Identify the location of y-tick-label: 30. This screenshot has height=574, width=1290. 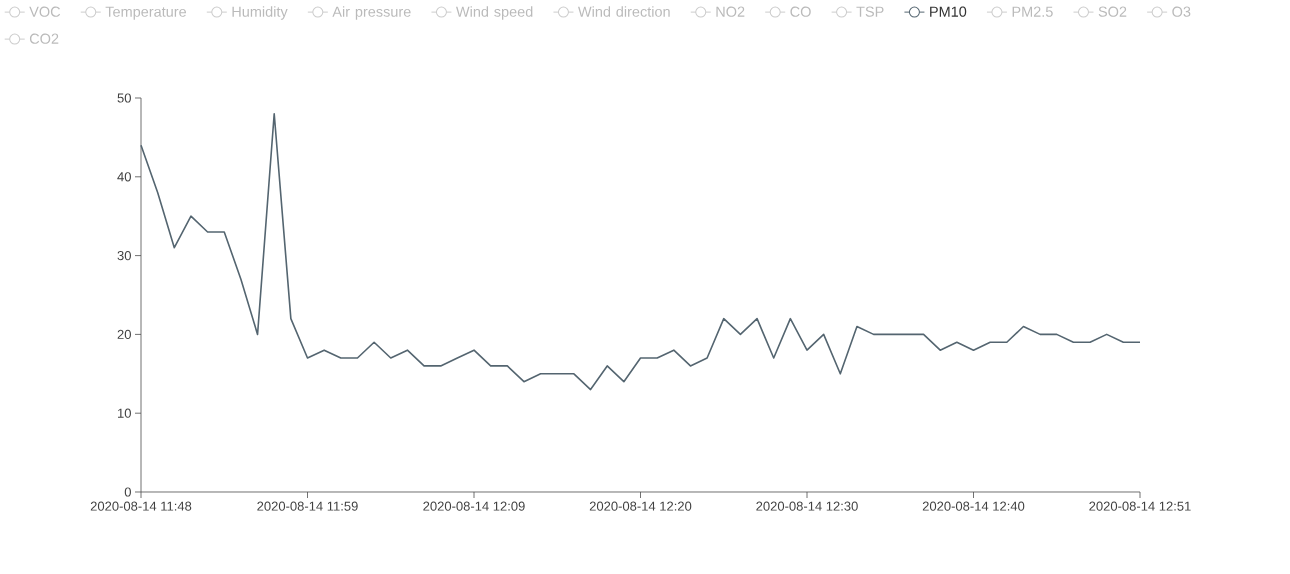
(124, 255).